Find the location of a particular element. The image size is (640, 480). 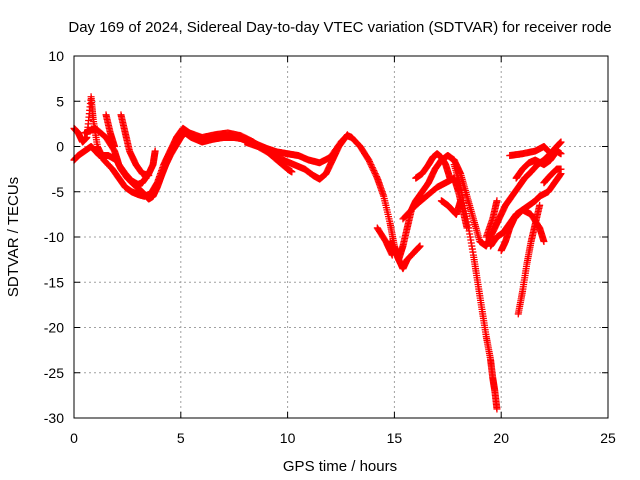

x-tick-label: 5 is located at coordinates (181, 438).